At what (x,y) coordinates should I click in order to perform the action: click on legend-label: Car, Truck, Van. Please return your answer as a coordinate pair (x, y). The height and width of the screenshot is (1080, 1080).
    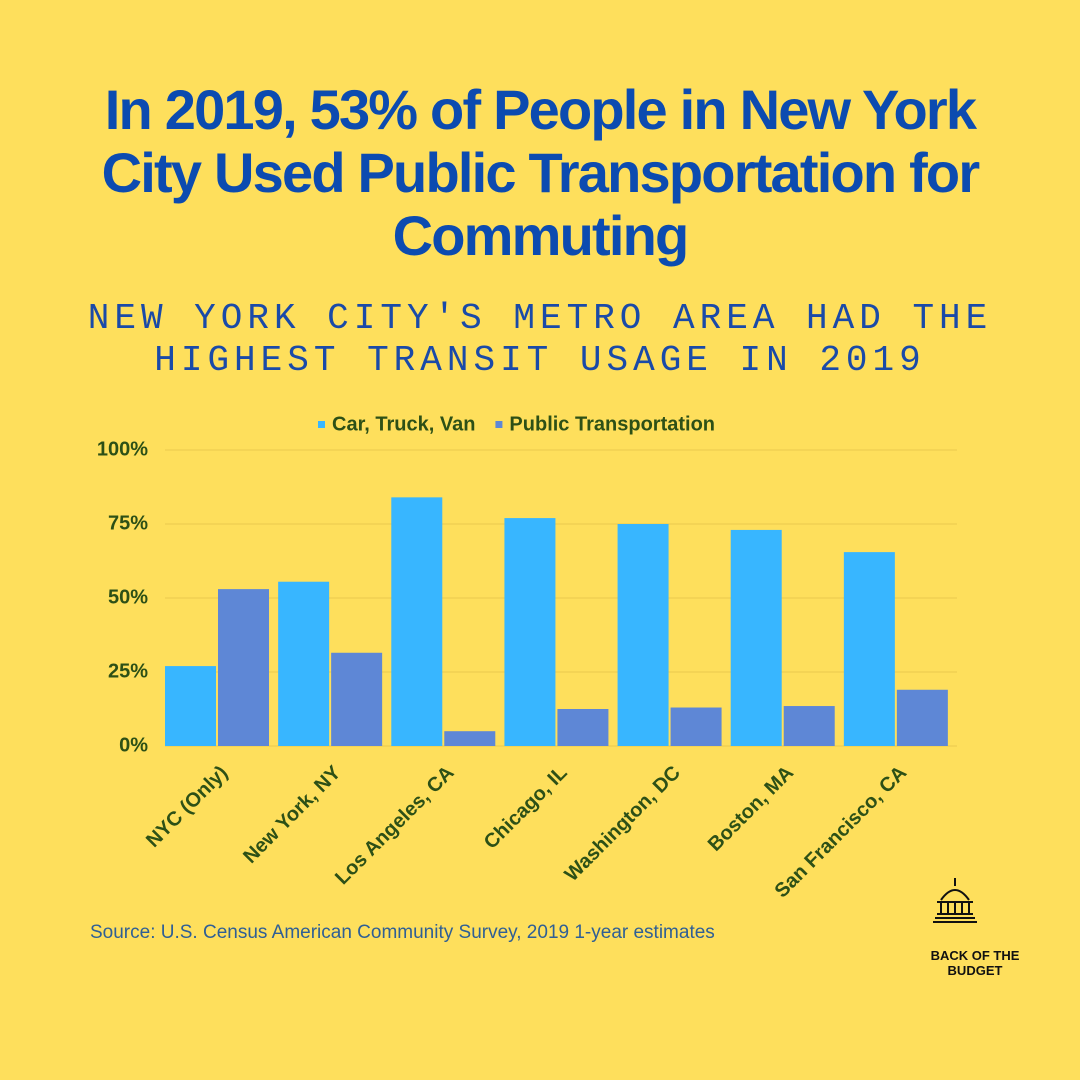
    Looking at the image, I should click on (403, 424).